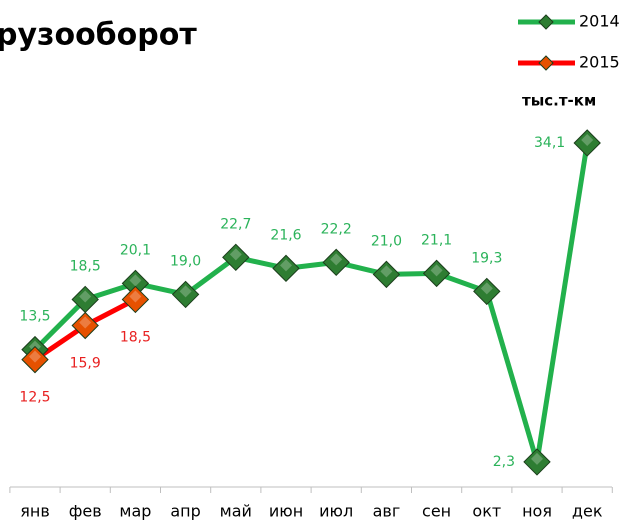 The image size is (625, 523). Describe the element at coordinates (85, 364) in the screenshot. I see `value-label: 15,9` at that location.